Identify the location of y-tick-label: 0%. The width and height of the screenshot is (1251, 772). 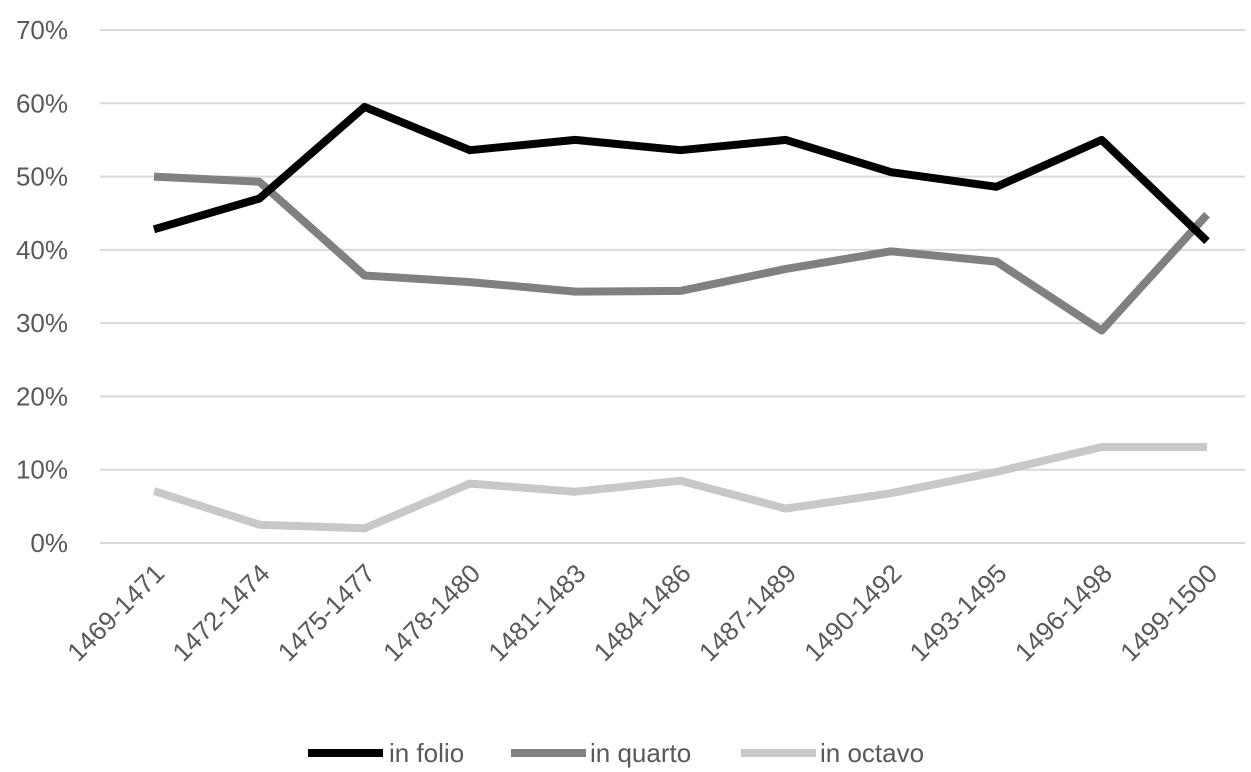
(49, 543).